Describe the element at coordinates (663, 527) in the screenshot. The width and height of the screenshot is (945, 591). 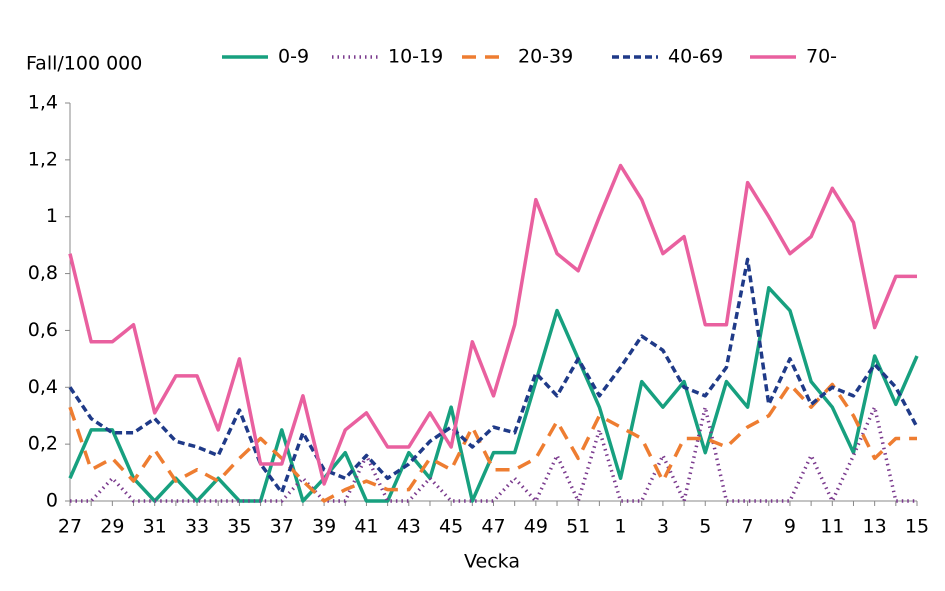
I see `x-tick-label: 3` at that location.